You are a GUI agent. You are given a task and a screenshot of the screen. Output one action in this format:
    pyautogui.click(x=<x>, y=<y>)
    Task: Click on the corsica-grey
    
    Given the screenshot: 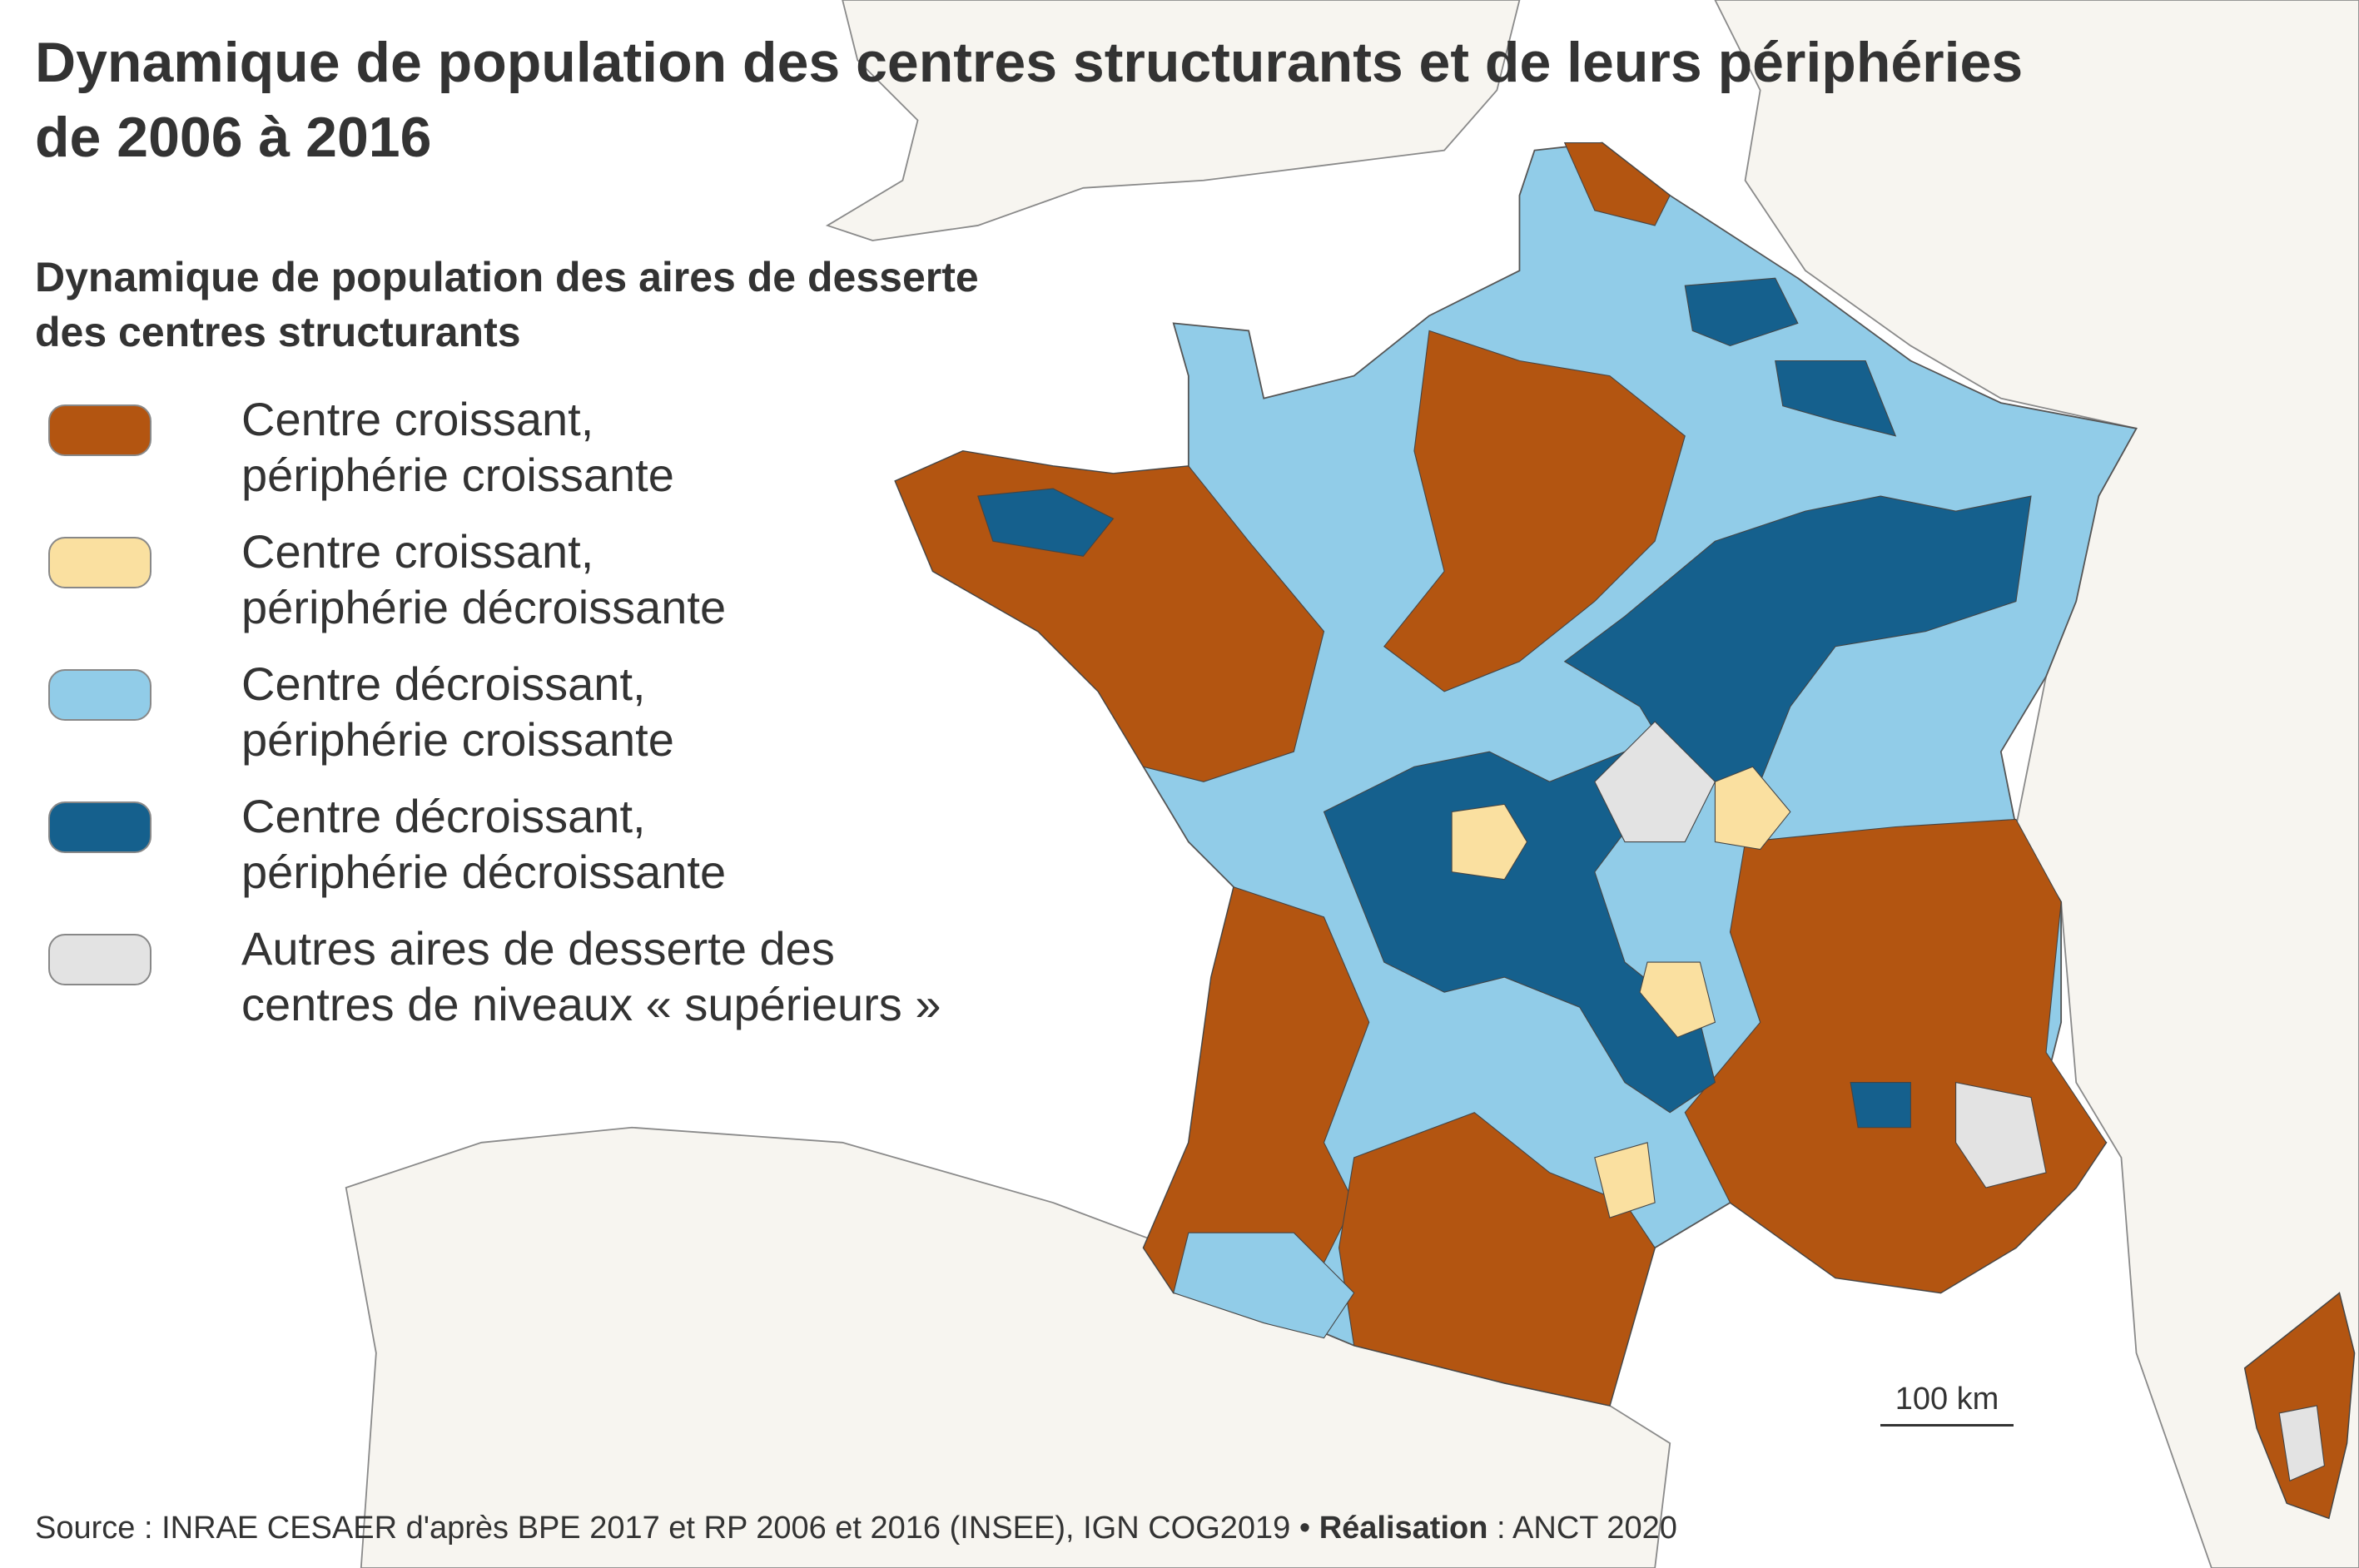 What is the action you would take?
    pyautogui.click(x=2302, y=1443)
    